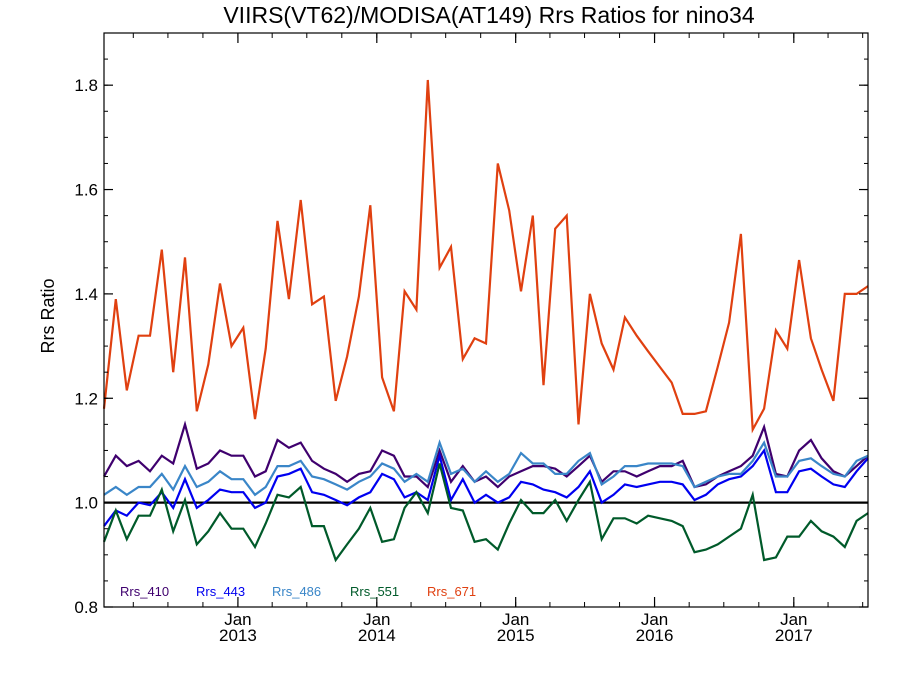 The height and width of the screenshot is (675, 900). Describe the element at coordinates (144, 591) in the screenshot. I see `legend-item-rrs-410: Rrs_410` at that location.